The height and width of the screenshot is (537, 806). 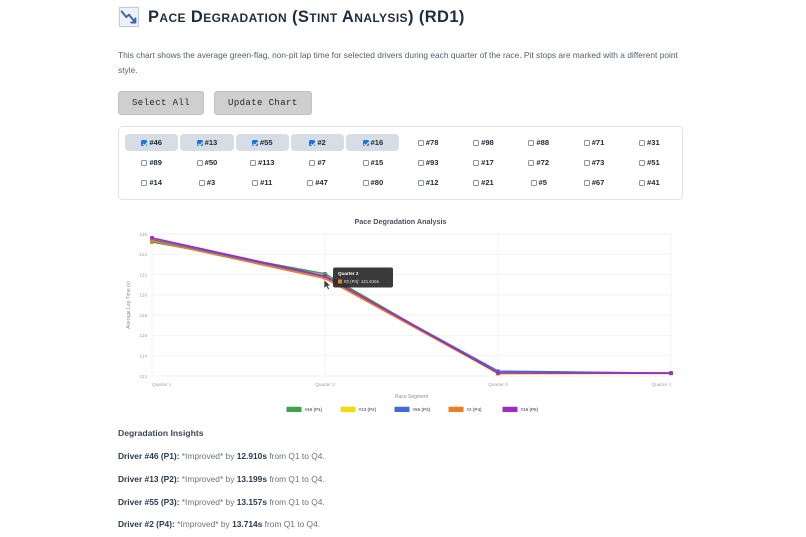 What do you see at coordinates (475, 409) in the screenshot?
I see `legend-label: #2 (P4)` at bounding box center [475, 409].